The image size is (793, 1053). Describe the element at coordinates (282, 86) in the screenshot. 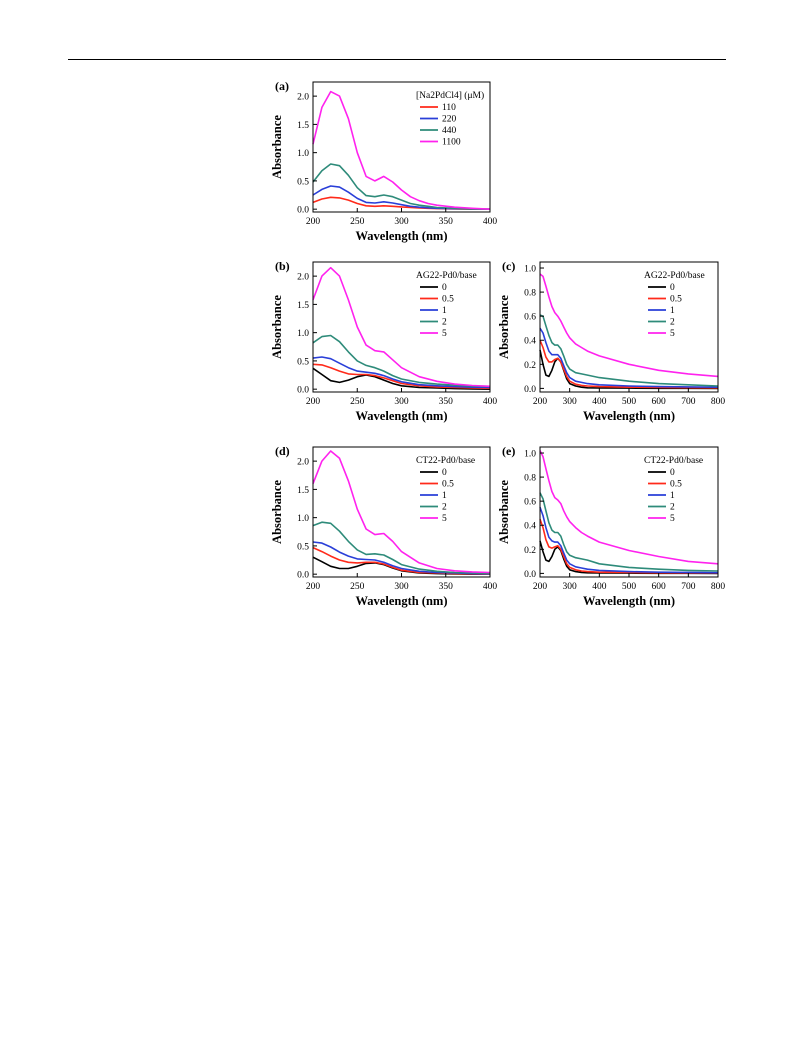

I see `panel-letter: (a)` at that location.